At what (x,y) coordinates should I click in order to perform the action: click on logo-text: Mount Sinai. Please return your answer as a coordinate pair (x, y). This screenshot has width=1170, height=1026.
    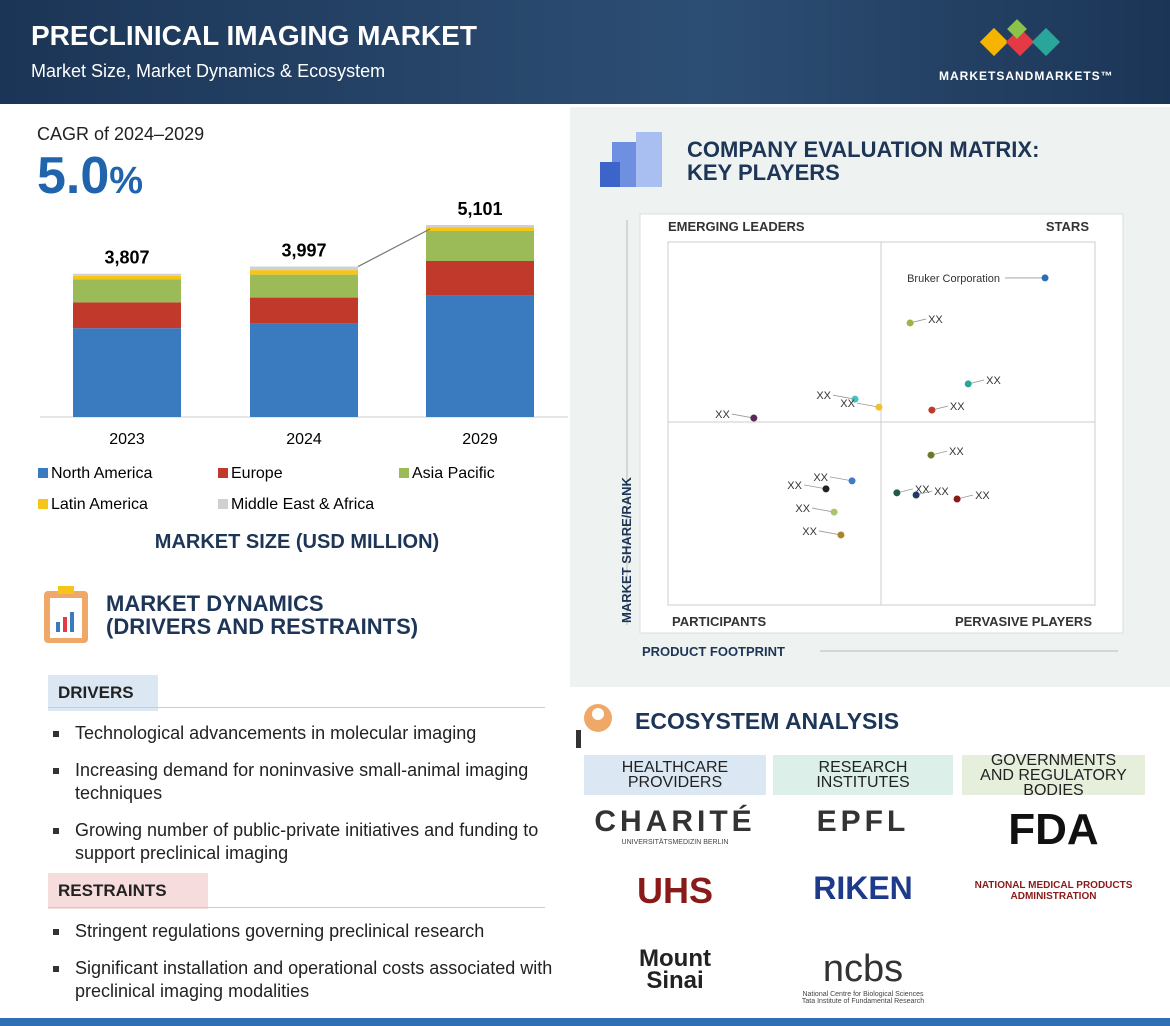
    Looking at the image, I should click on (675, 969).